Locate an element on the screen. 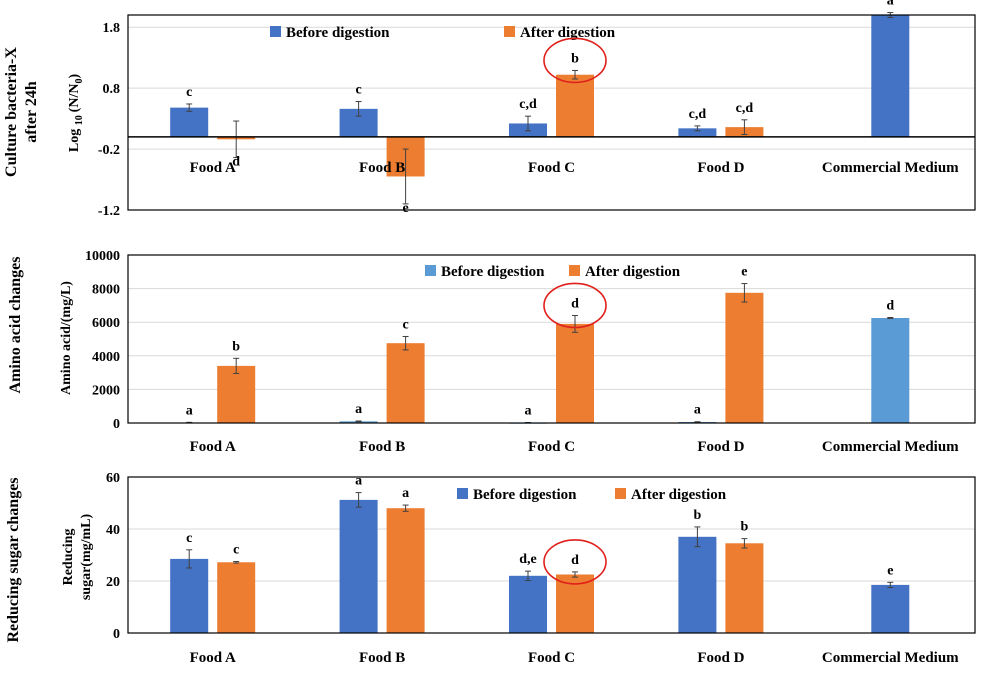  y-axis-label-sub1: 10 is located at coordinates (79, 120).